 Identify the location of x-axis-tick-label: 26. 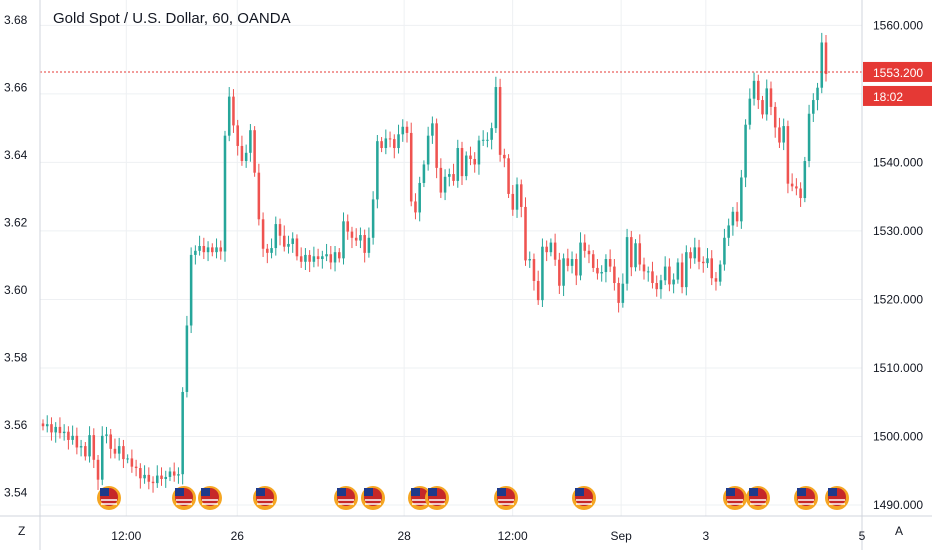
(238, 536).